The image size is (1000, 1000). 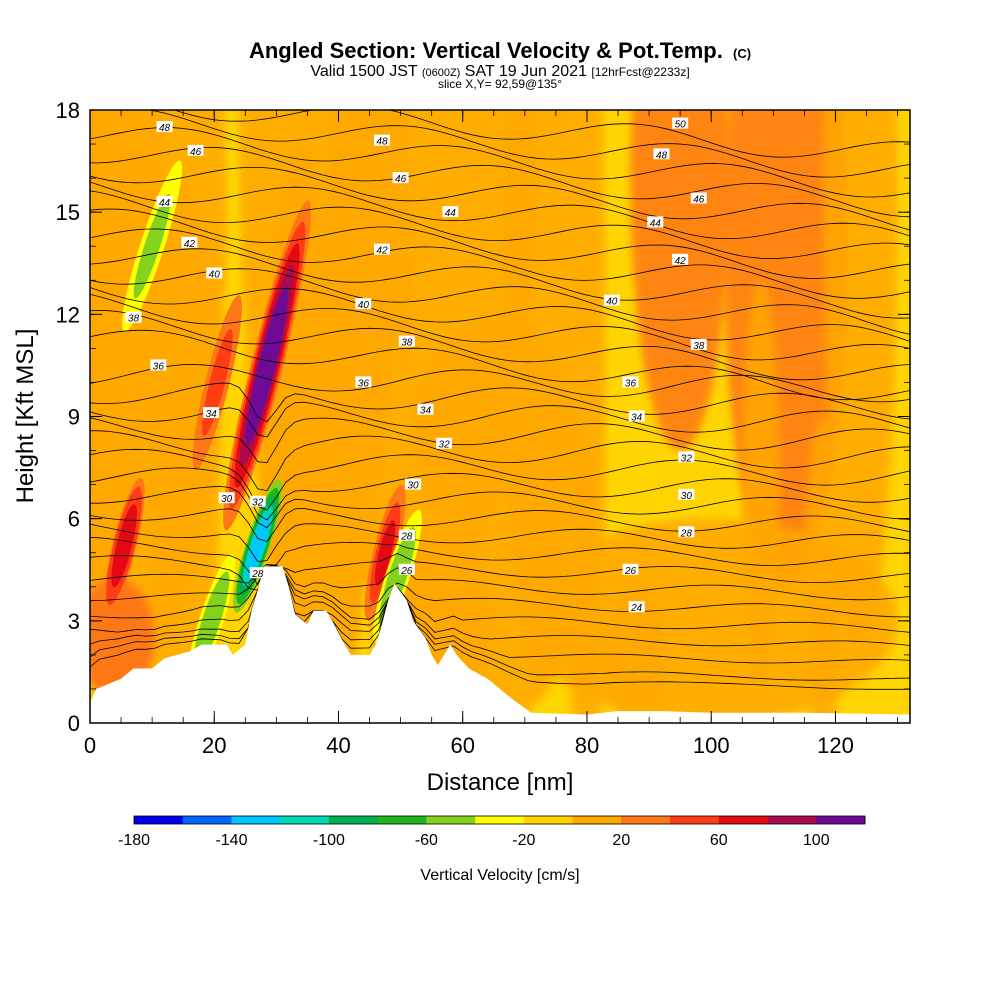 What do you see at coordinates (686, 533) in the screenshot?
I see `contour-label-text: 28` at bounding box center [686, 533].